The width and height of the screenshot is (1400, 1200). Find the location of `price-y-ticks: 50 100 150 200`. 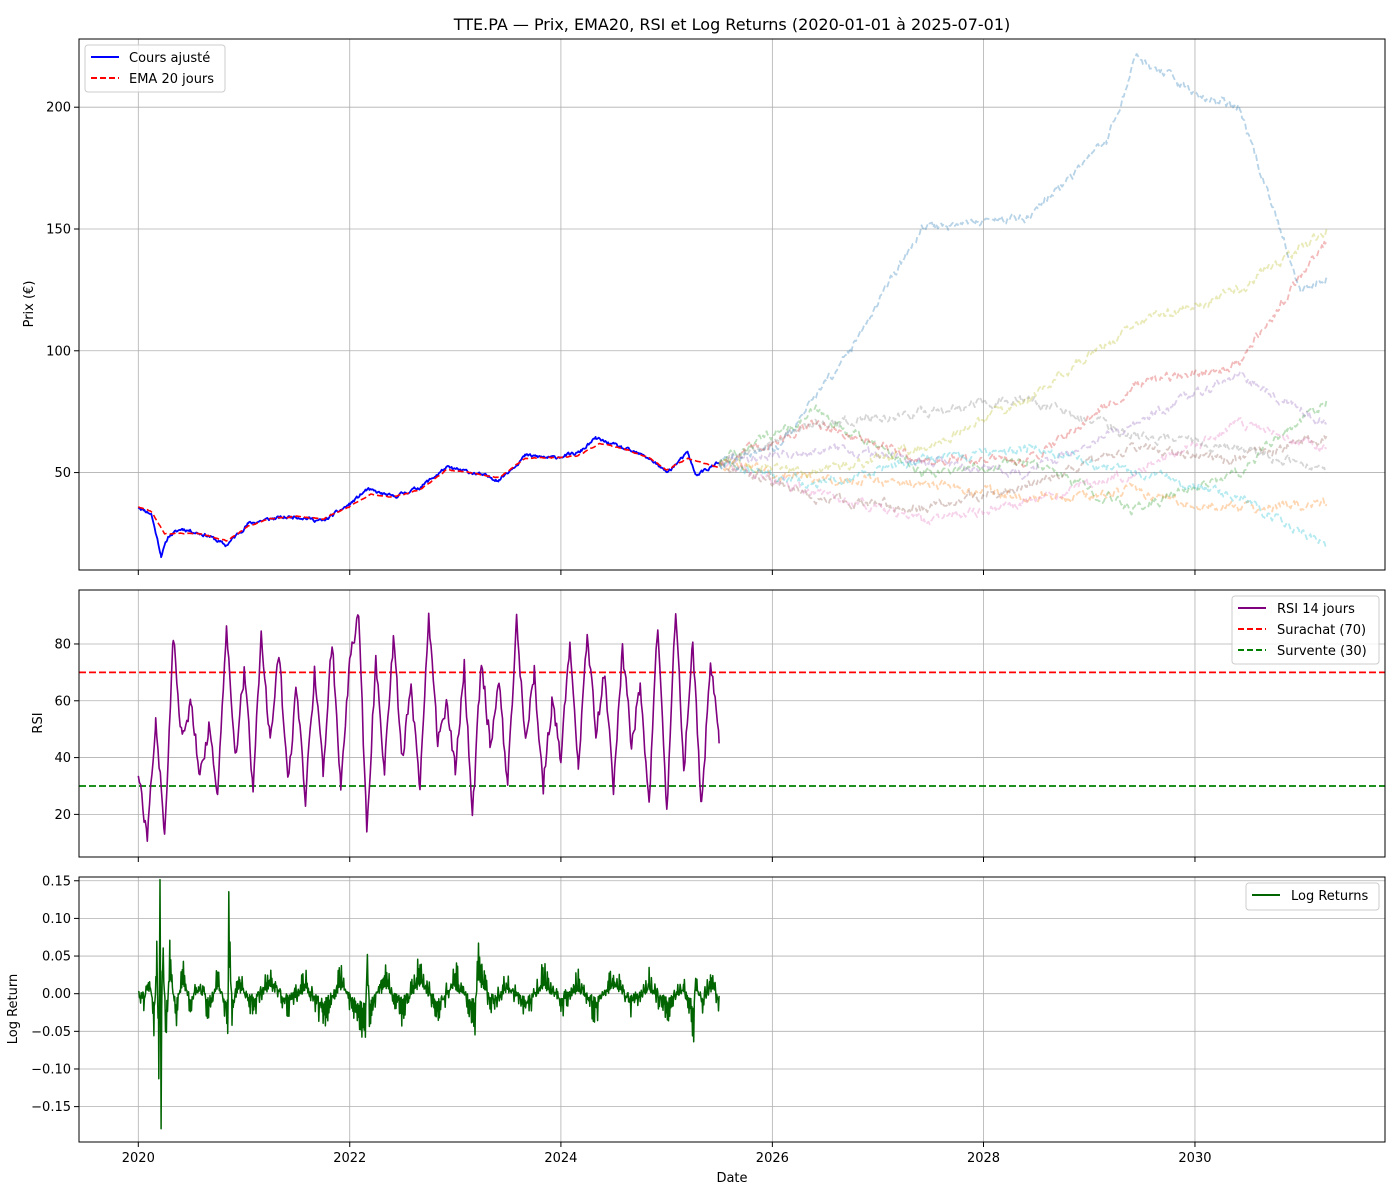

price-y-ticks: 50 100 150 200 is located at coordinates (62, 291).